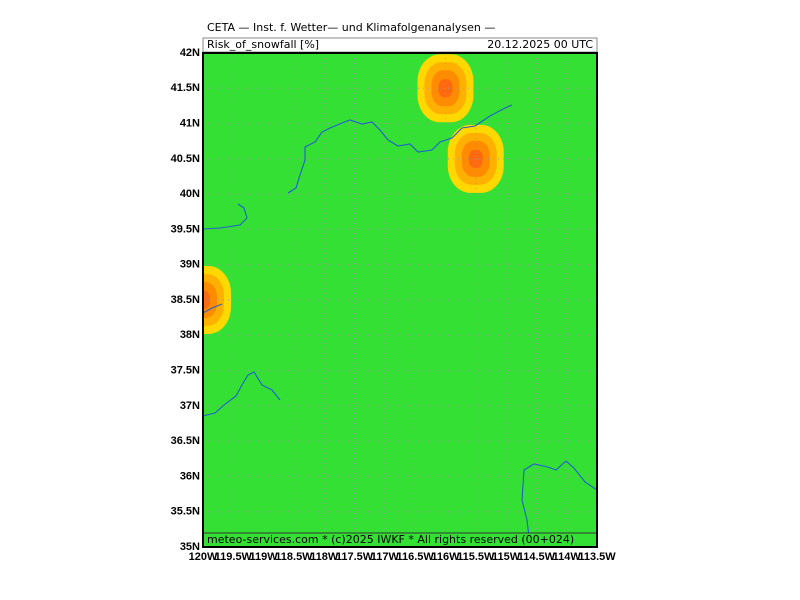 Image resolution: width=800 pixels, height=600 pixels. What do you see at coordinates (264, 557) in the screenshot?
I see `x-tick-label: 119W` at bounding box center [264, 557].